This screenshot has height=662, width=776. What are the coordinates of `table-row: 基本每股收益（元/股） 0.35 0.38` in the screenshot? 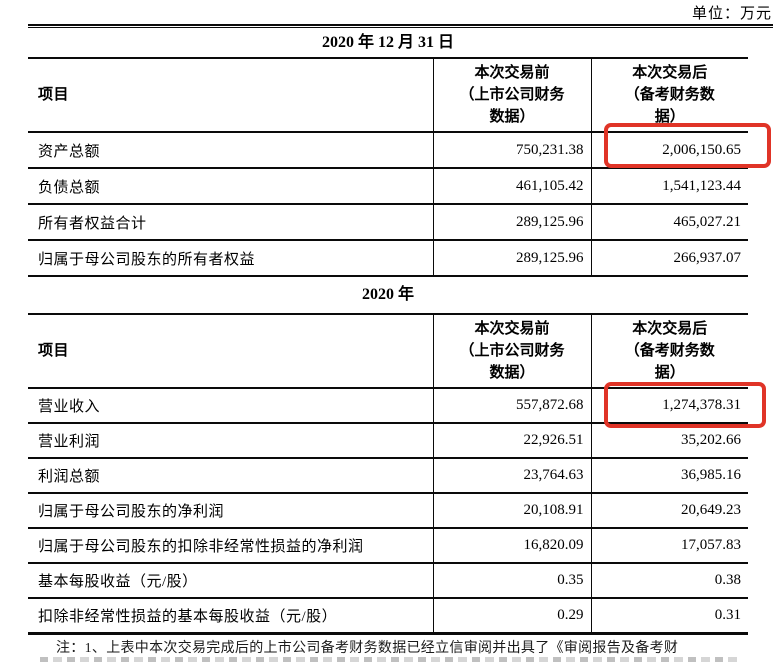 It's located at (388, 581).